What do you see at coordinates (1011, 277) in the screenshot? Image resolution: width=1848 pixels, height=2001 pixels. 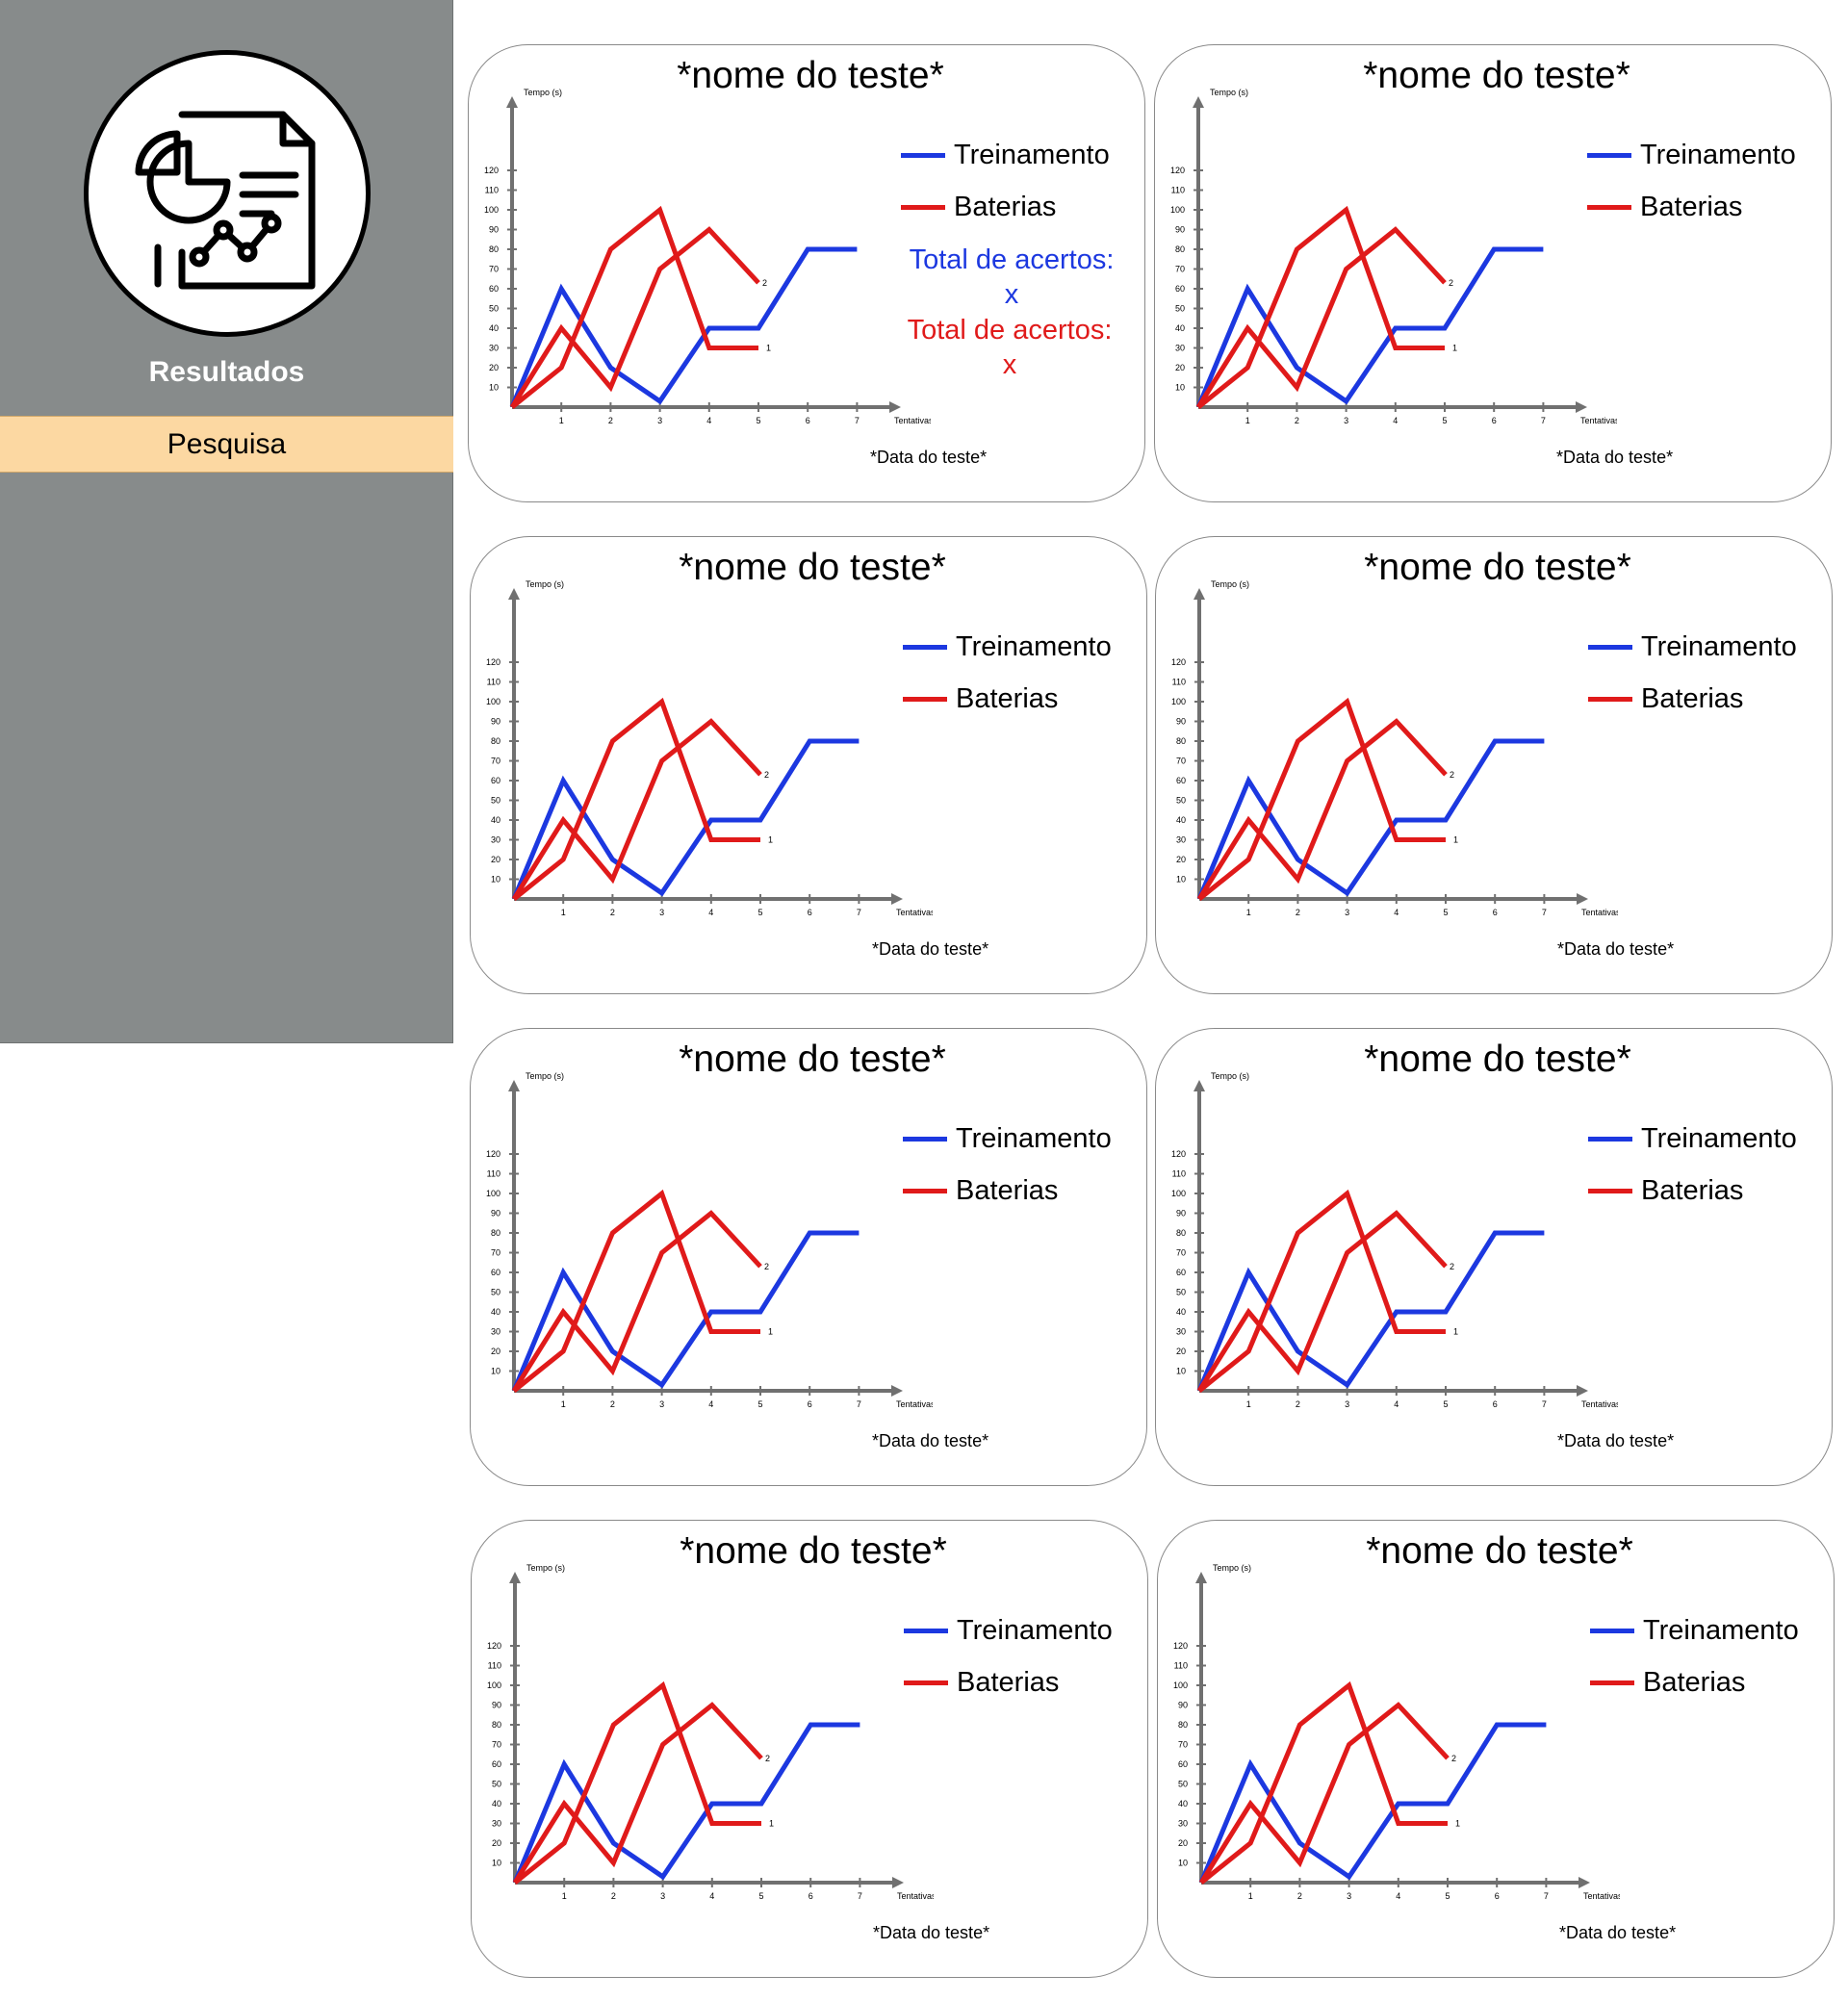 I see `total-acertos-treinamento: Total de acertos: x` at bounding box center [1011, 277].